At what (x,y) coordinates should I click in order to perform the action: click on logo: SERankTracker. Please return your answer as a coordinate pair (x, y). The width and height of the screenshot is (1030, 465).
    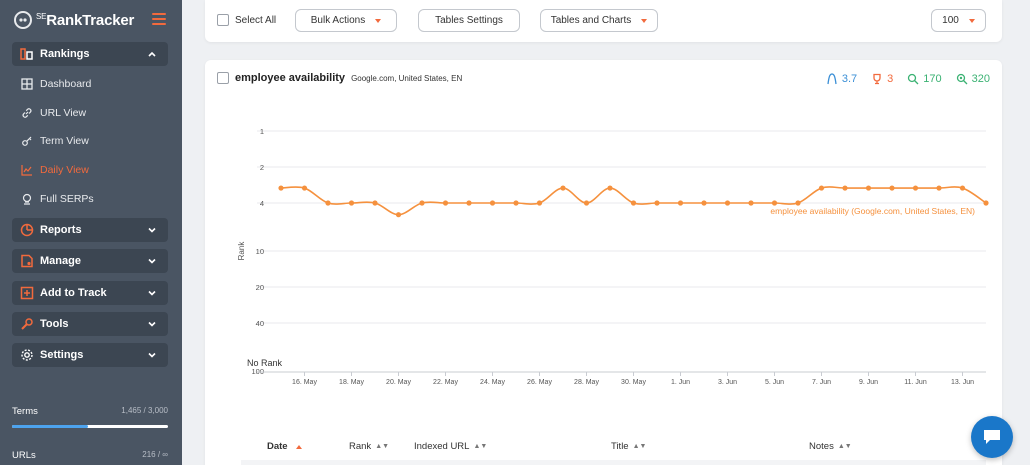
    Looking at the image, I should click on (74, 20).